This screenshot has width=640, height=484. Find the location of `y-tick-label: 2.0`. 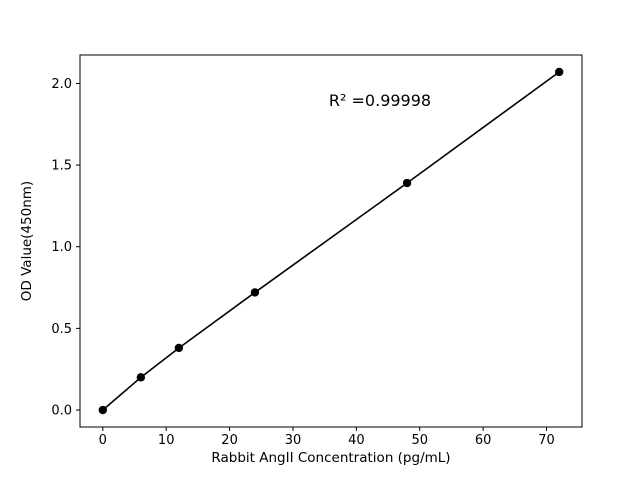

y-tick-label: 2.0 is located at coordinates (61, 84).